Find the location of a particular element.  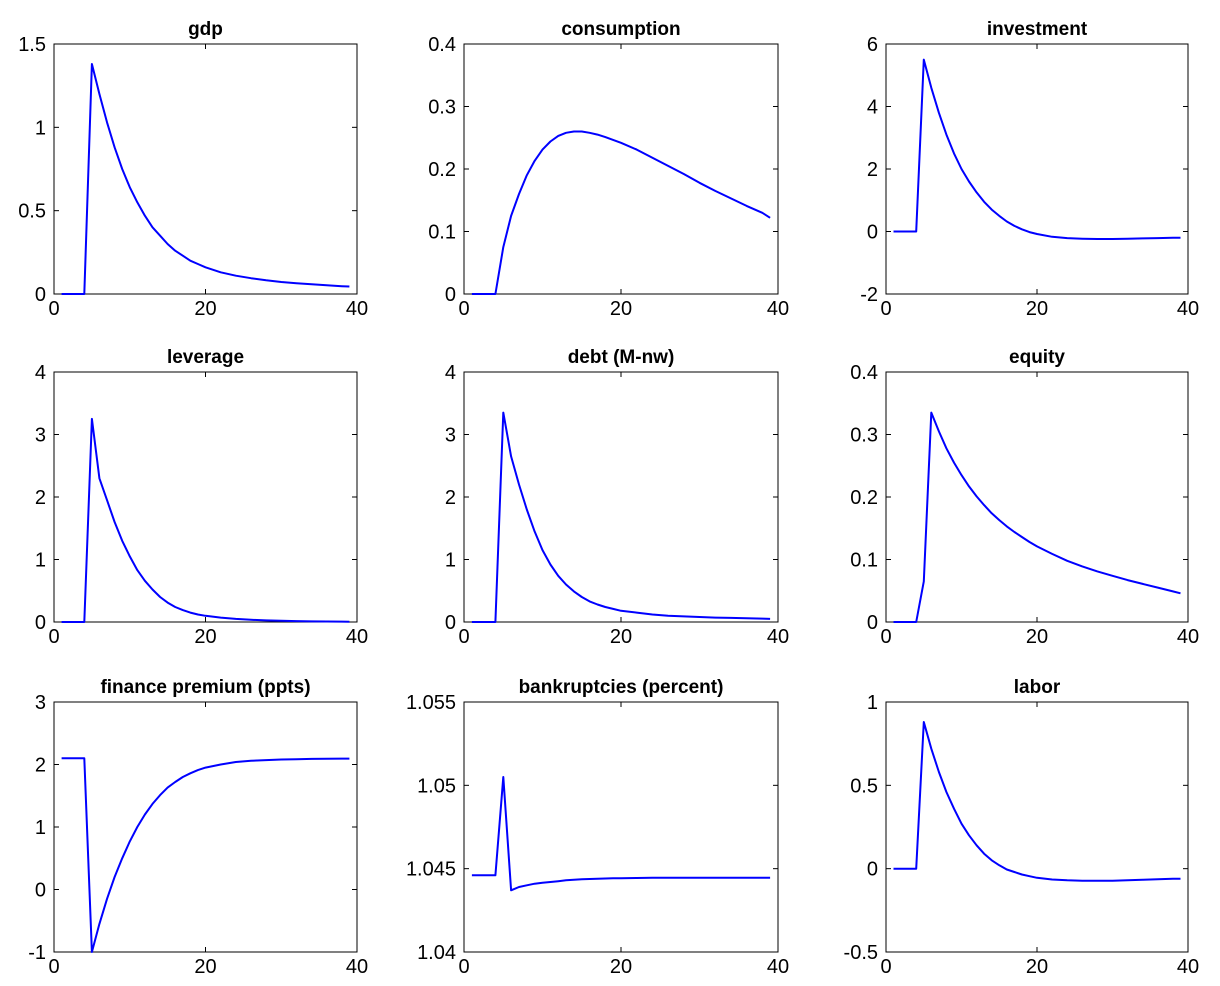

y-tick-label: 1.5 is located at coordinates (32, 45).